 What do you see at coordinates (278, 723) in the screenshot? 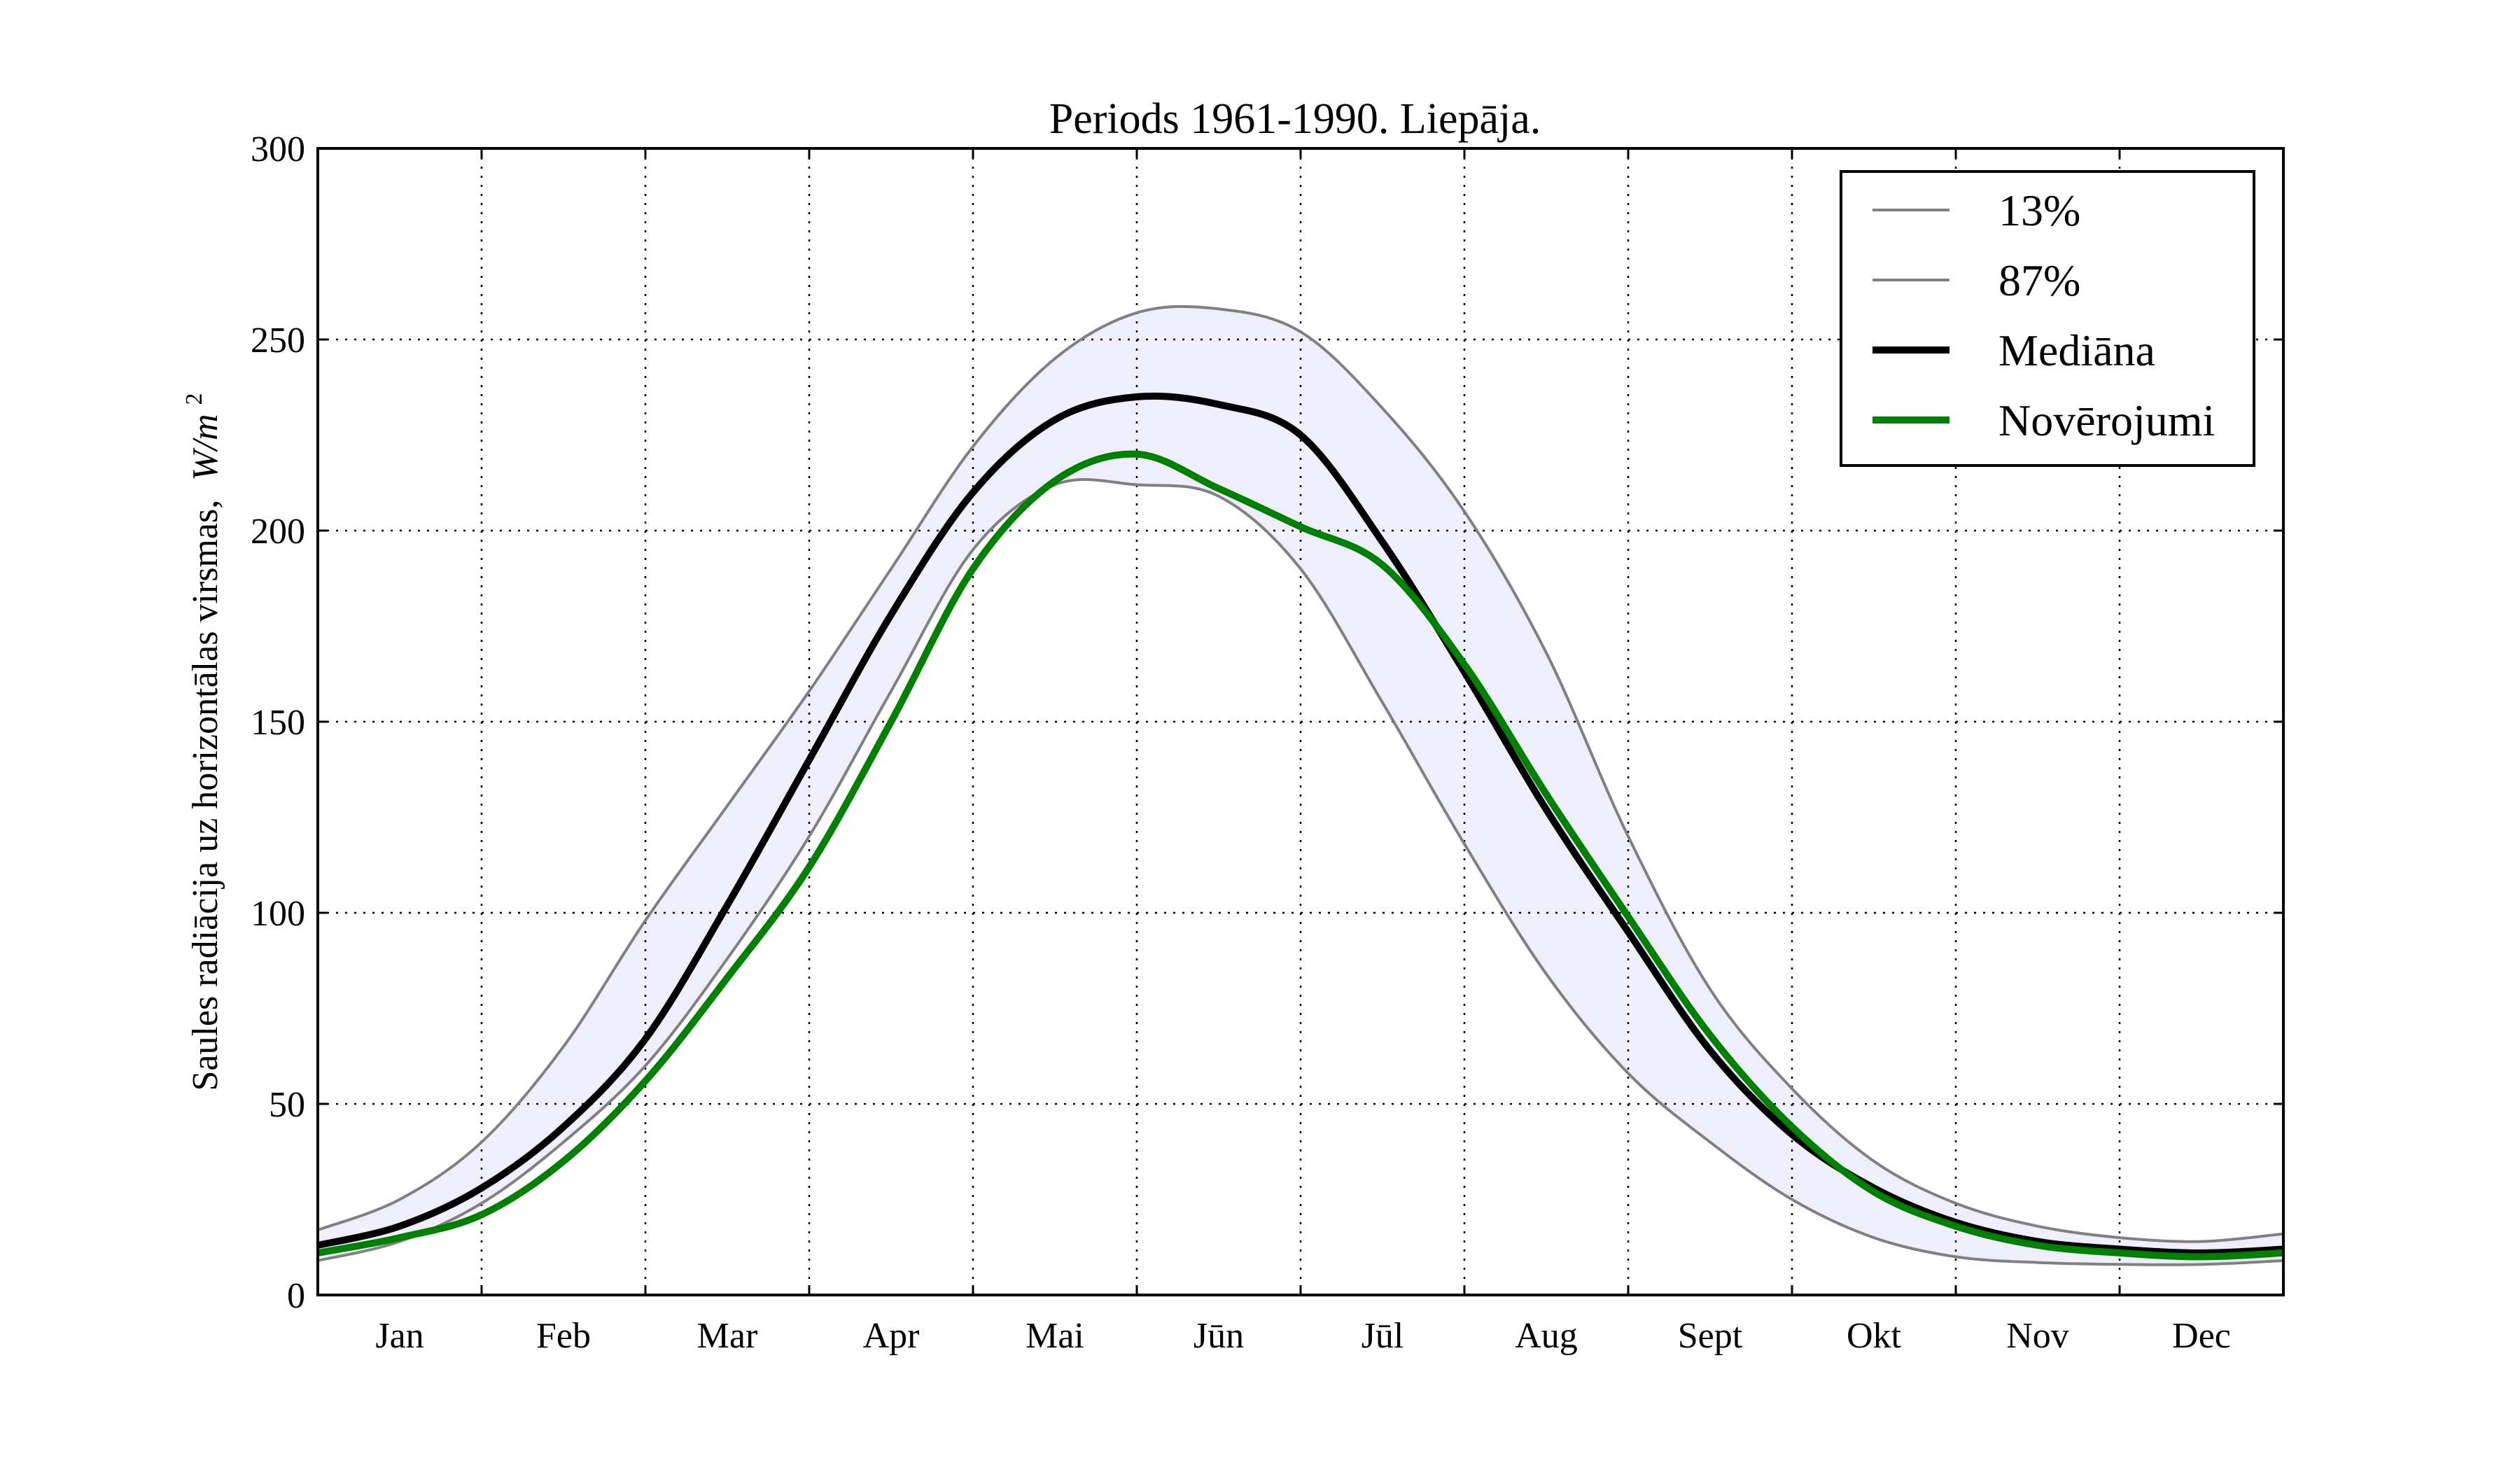
I see `y-tick-label: 150` at bounding box center [278, 723].